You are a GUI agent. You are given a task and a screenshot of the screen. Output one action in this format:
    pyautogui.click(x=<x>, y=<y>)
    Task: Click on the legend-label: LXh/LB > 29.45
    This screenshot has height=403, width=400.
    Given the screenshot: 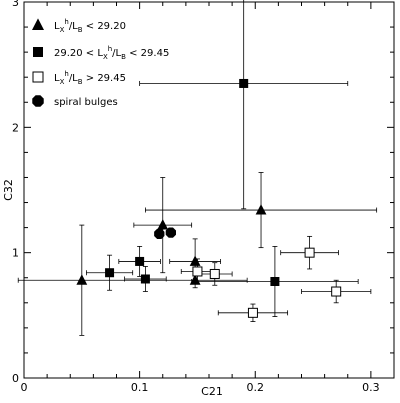 What is the action you would take?
    pyautogui.click(x=90, y=78)
    